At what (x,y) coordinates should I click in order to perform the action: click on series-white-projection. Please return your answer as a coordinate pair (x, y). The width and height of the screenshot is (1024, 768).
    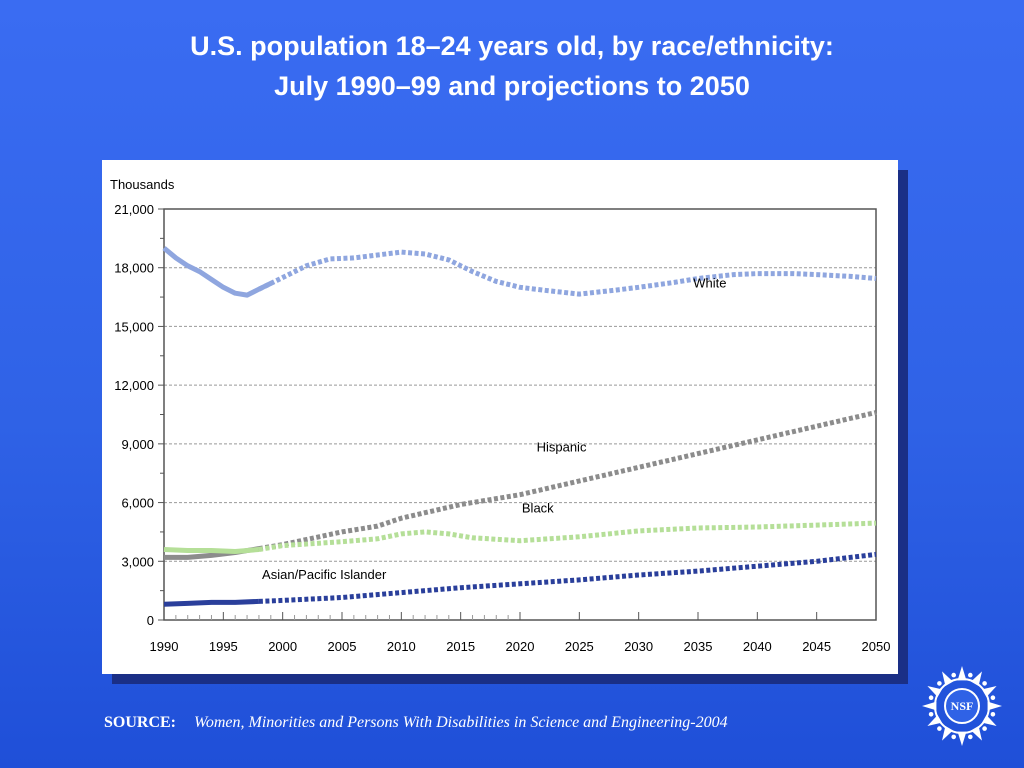
    Looking at the image, I should click on (567, 273).